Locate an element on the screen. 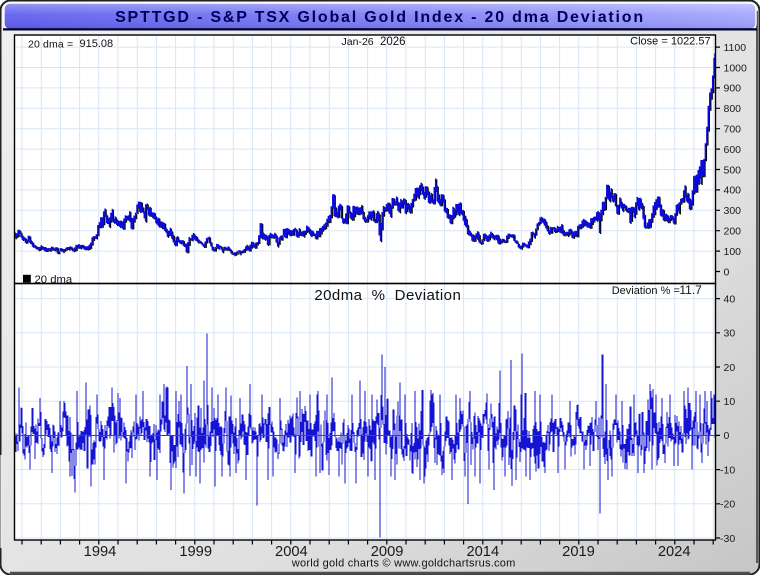  svg-text: -30 is located at coordinates (727, 539).